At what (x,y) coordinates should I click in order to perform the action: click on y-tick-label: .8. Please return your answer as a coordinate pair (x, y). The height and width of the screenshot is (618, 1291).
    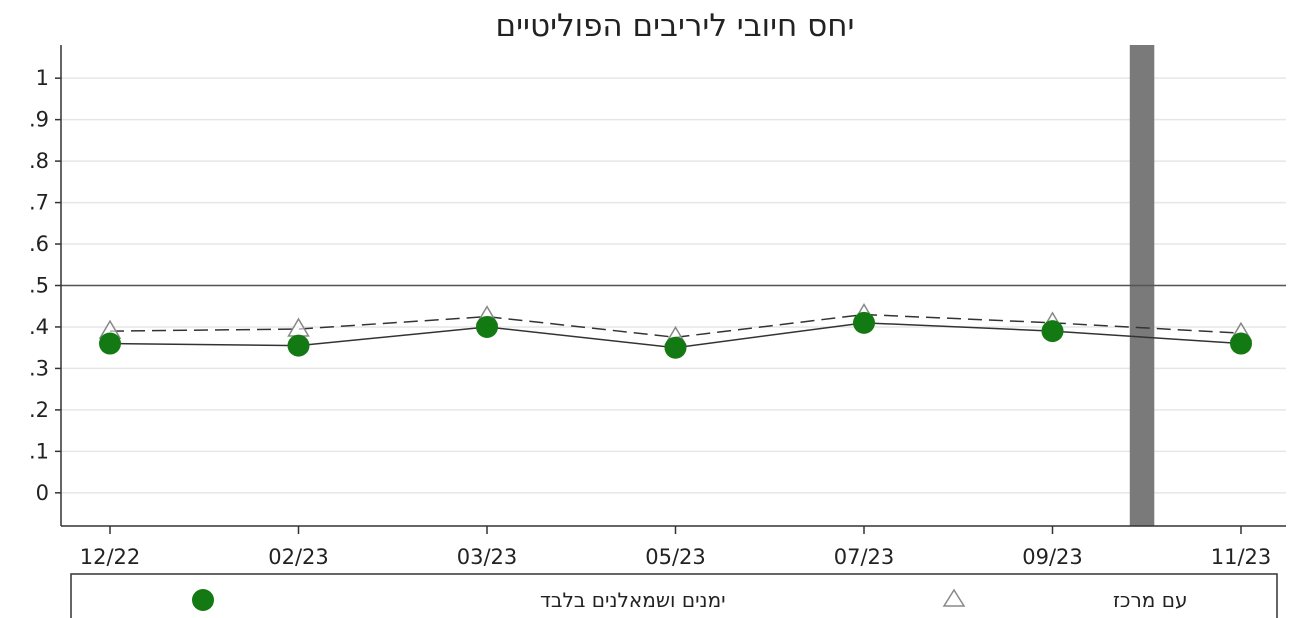
    Looking at the image, I should click on (39, 161).